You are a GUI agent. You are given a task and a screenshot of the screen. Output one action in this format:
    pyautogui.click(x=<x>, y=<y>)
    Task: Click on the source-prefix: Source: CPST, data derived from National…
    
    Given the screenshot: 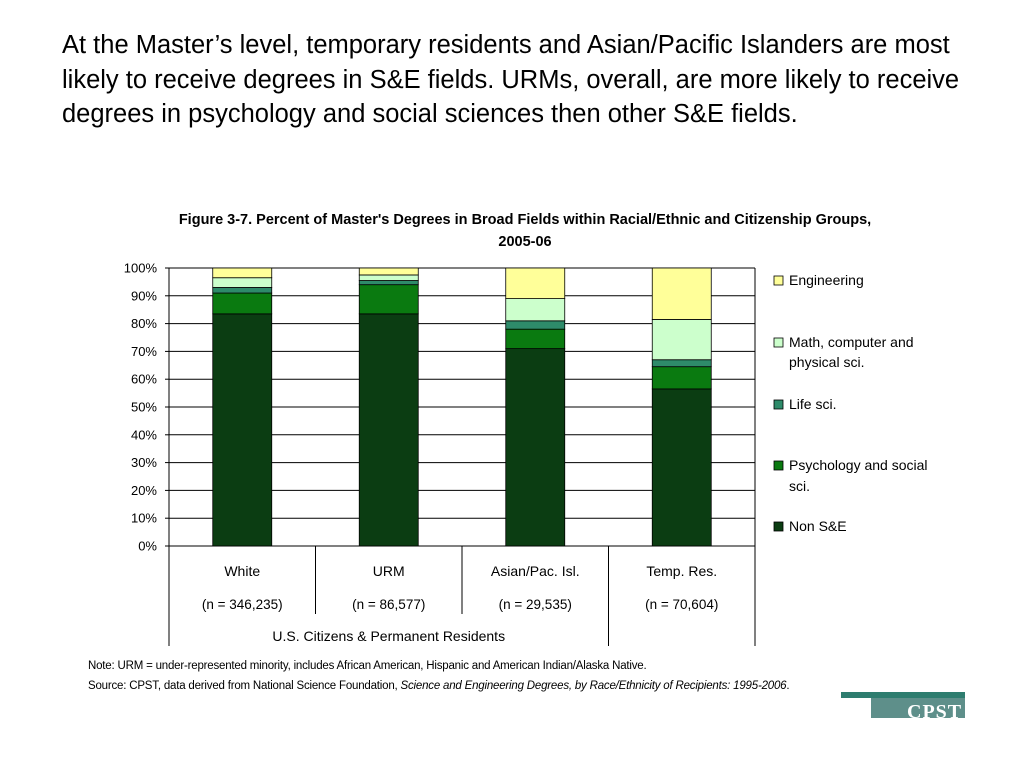 What is the action you would take?
    pyautogui.click(x=244, y=686)
    